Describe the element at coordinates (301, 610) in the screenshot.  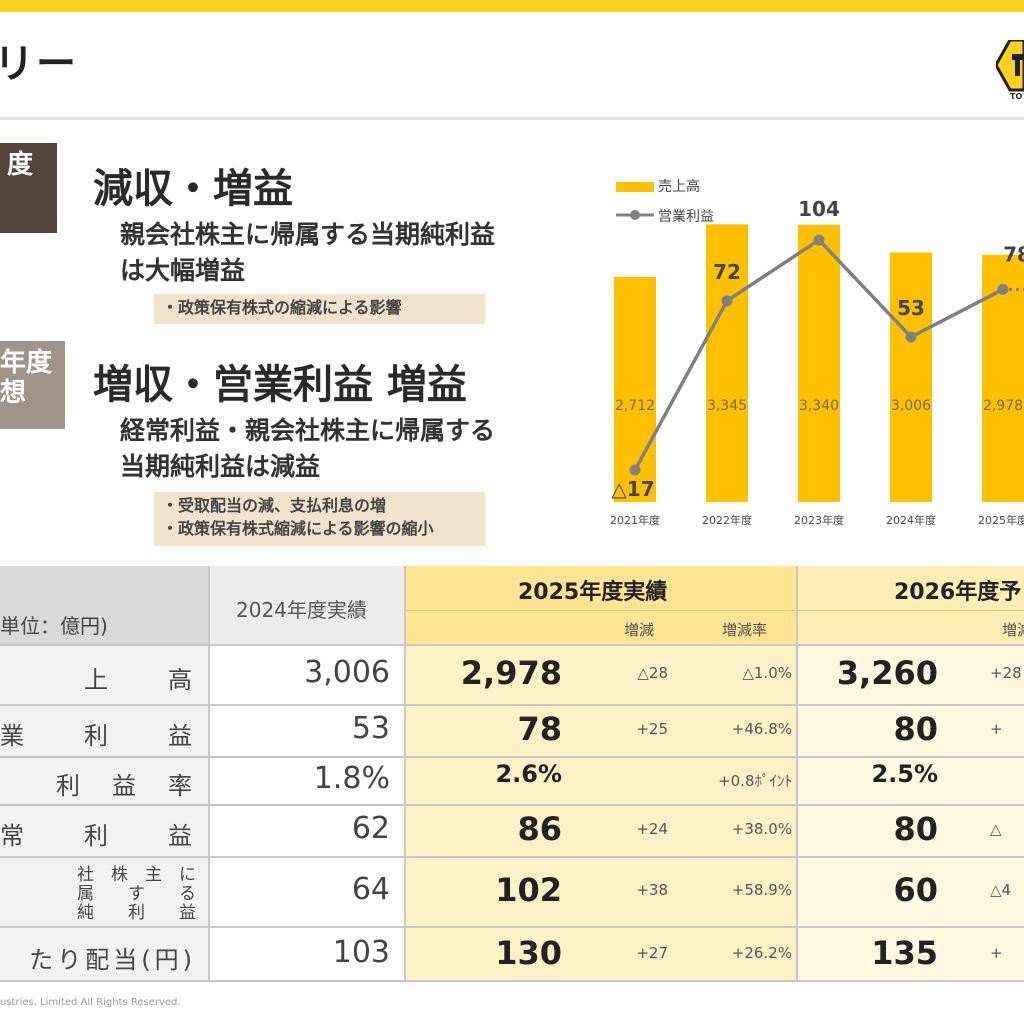
I see `col-header-2024-label: 2024年度実績` at that location.